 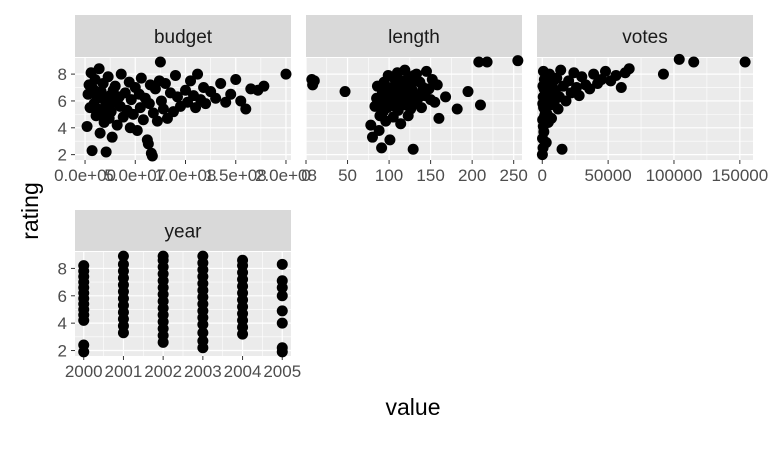 I want to click on facet-strip-label: year, so click(x=184, y=232).